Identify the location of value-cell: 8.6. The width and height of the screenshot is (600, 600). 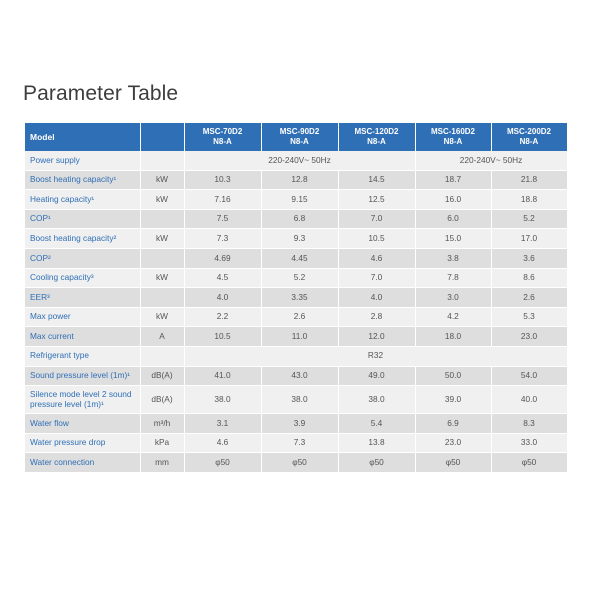
(529, 278).